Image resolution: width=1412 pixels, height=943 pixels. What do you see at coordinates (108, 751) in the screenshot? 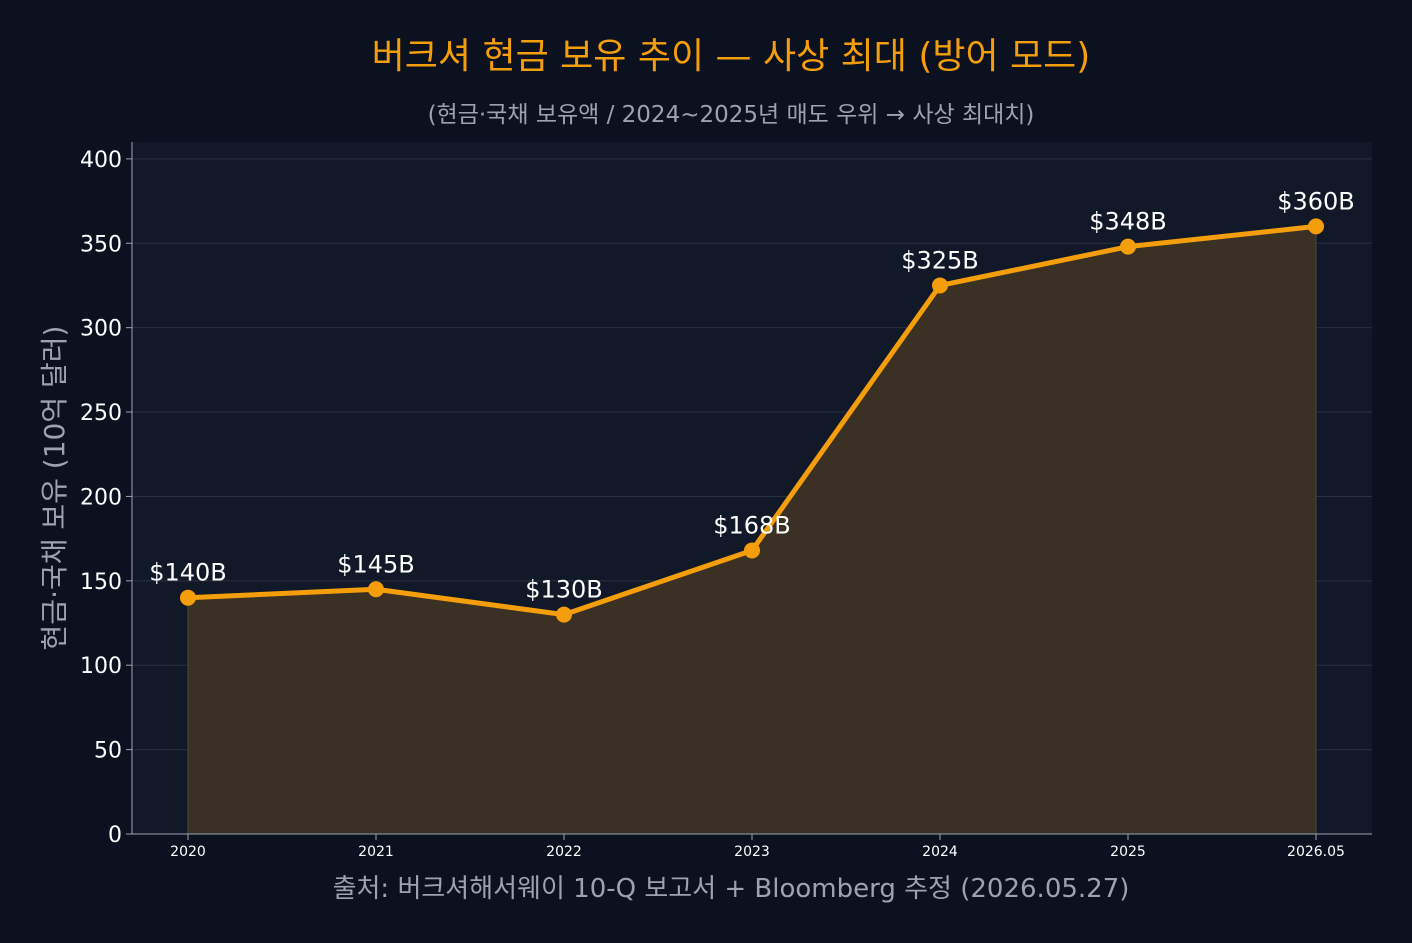
I see `y-tick-label-50: 50` at bounding box center [108, 751].